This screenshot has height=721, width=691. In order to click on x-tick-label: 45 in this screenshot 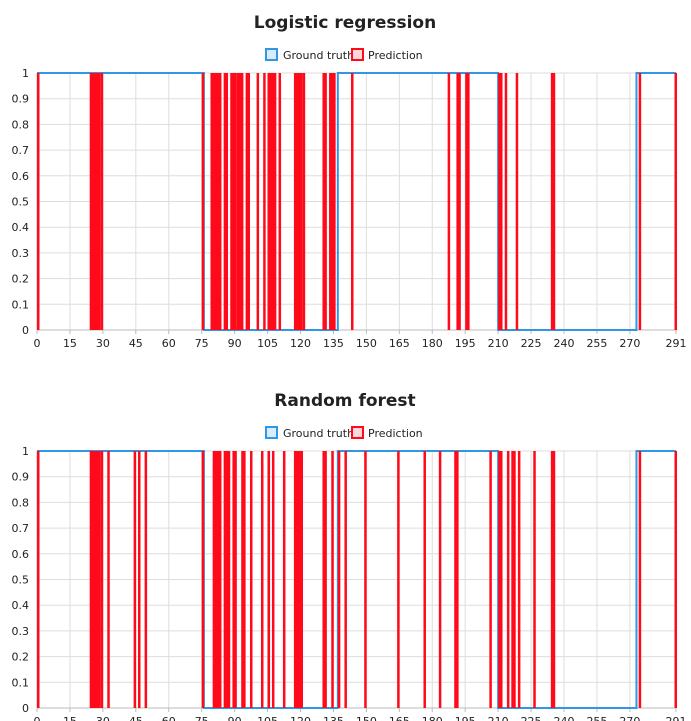, I will do `click(136, 343)`.